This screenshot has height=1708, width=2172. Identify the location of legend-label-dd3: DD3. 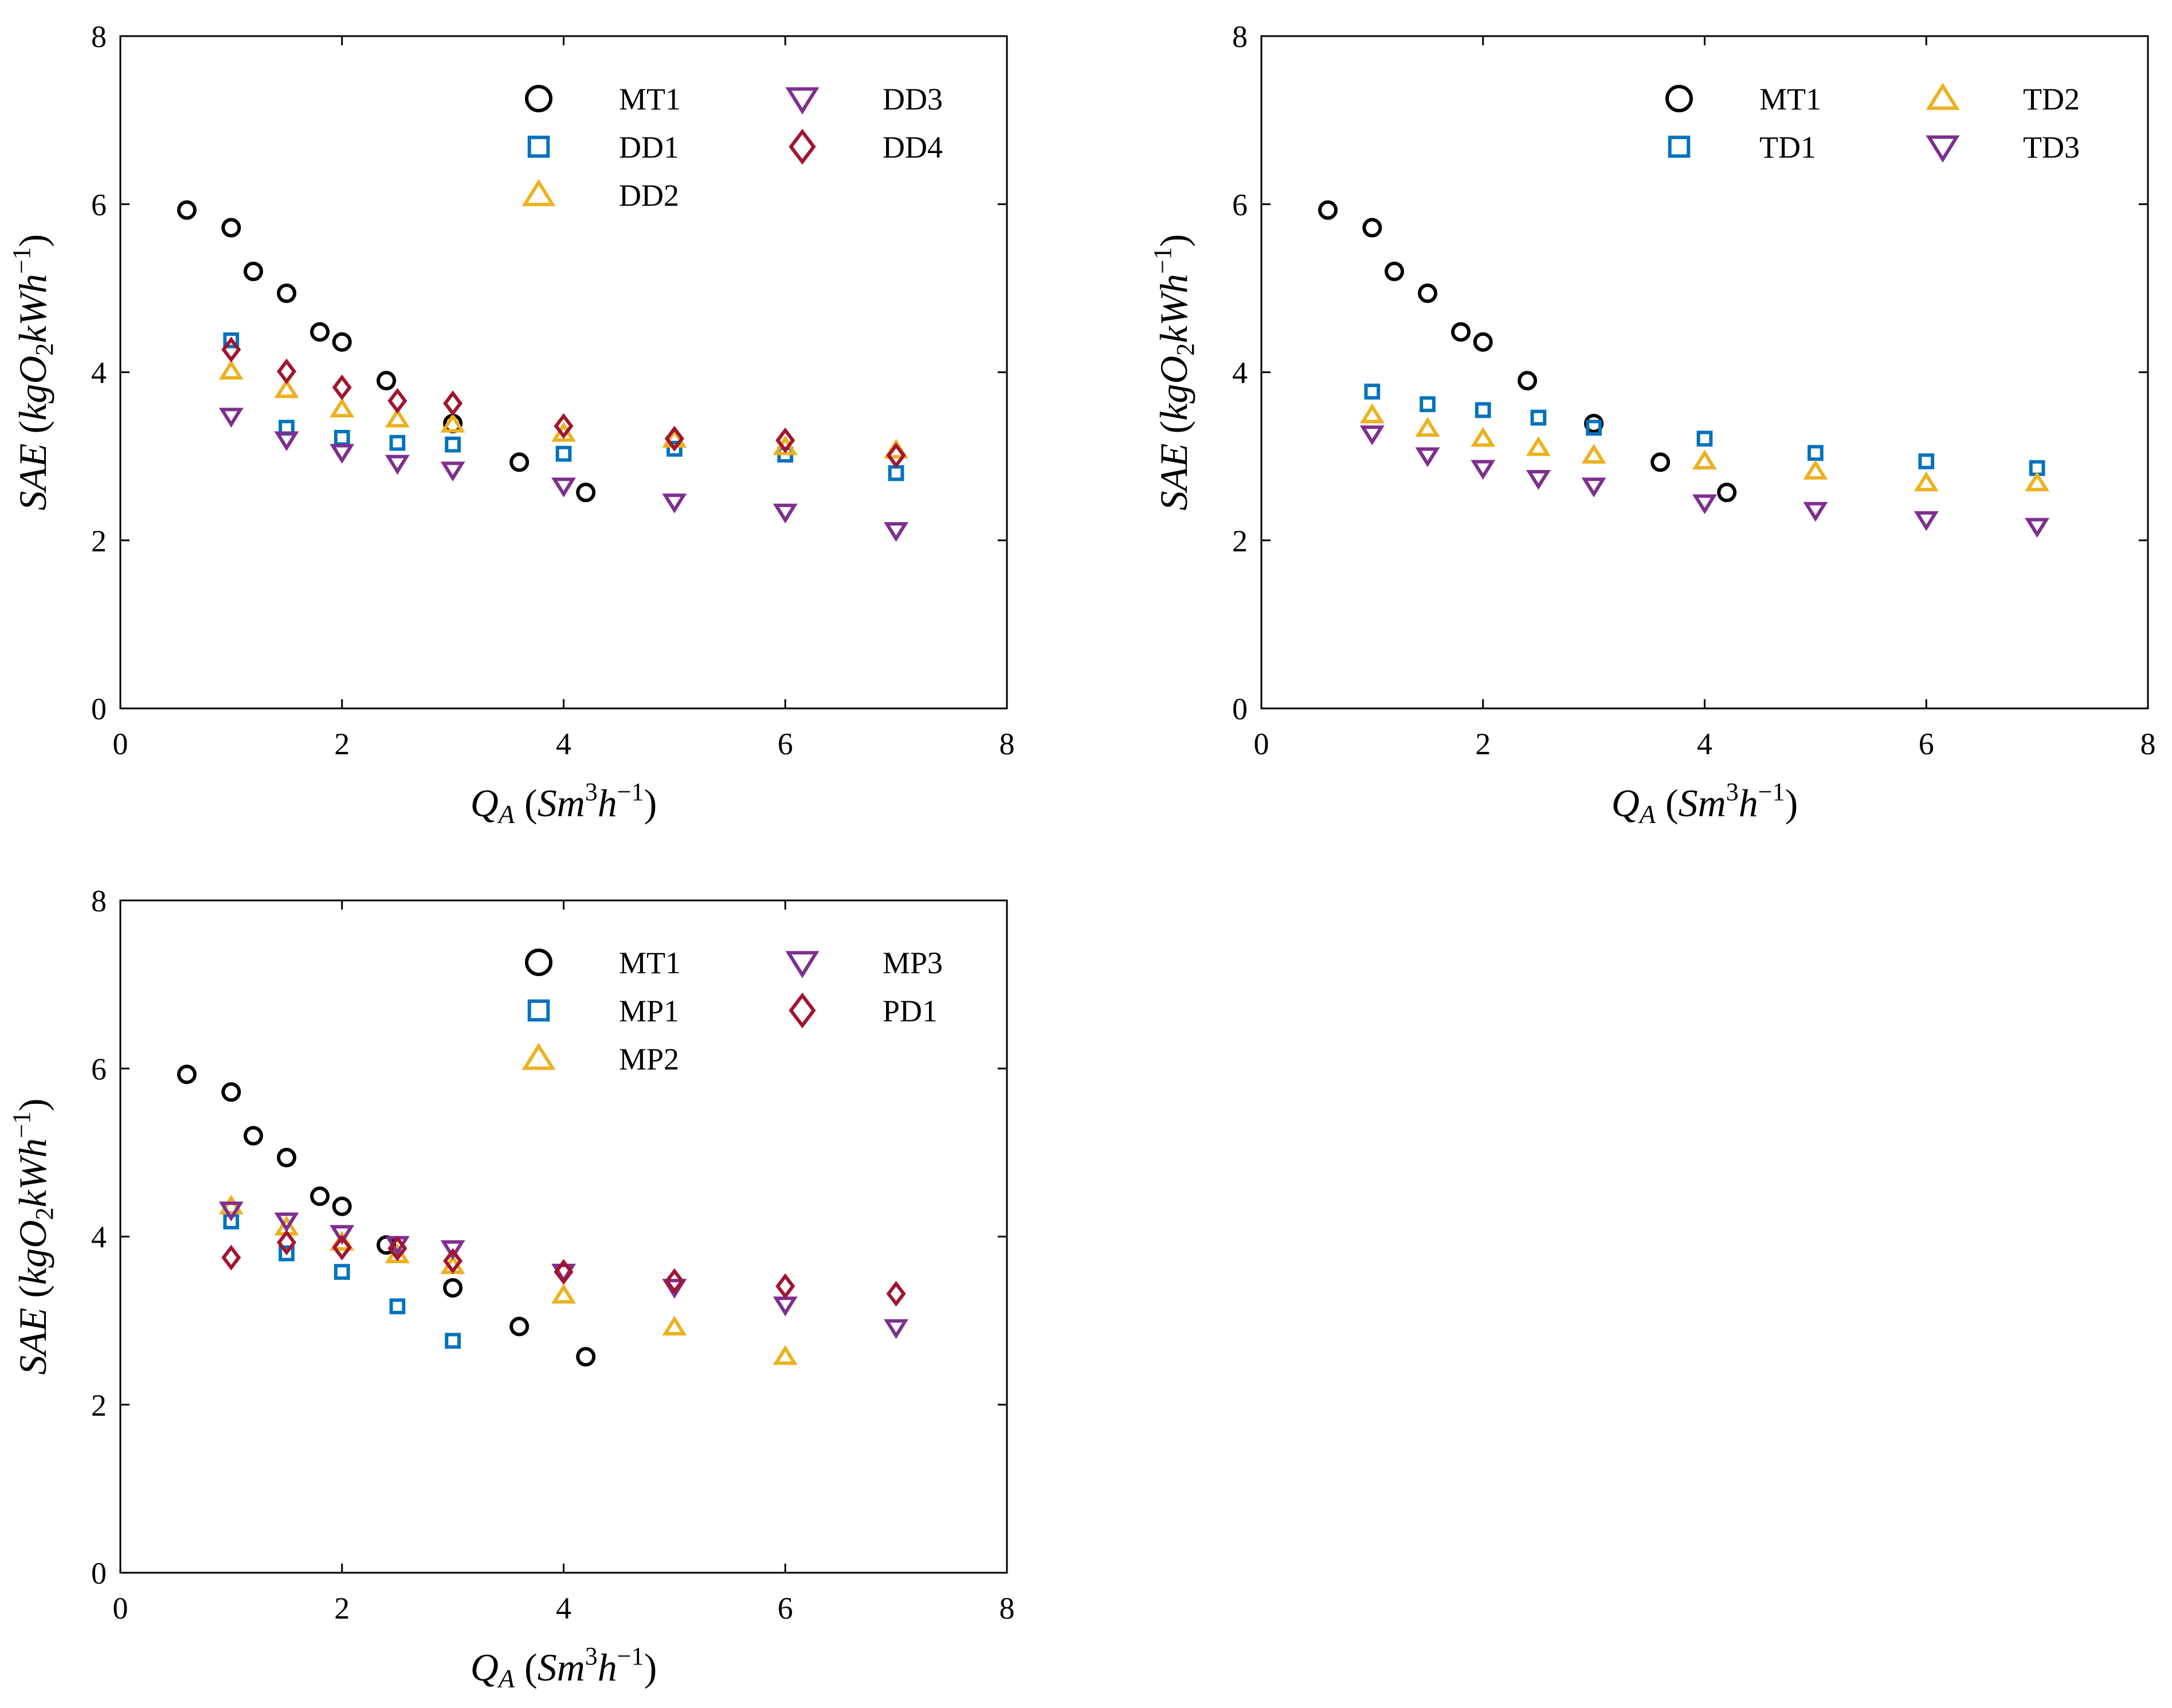
(913, 99).